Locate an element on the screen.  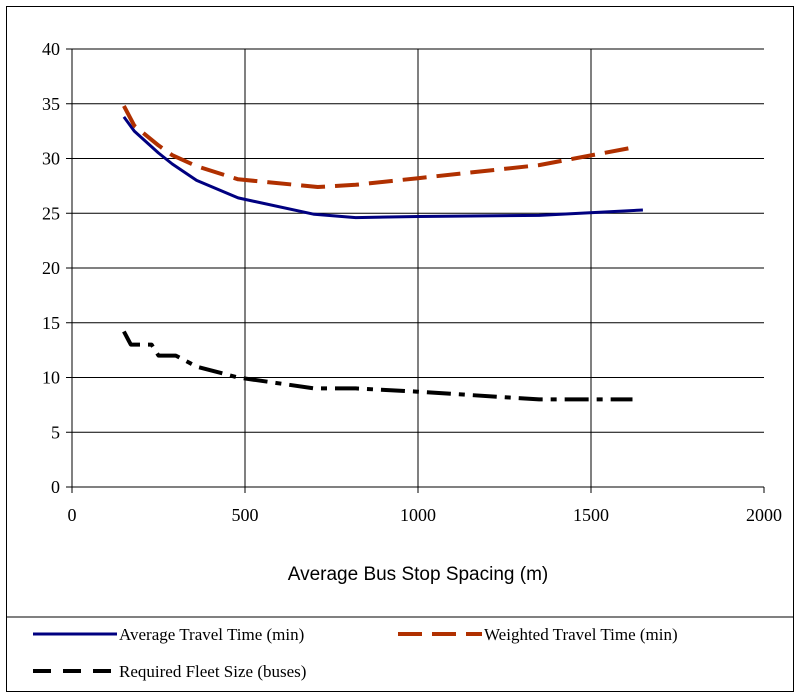
x-tick-label: 1500 is located at coordinates (591, 515).